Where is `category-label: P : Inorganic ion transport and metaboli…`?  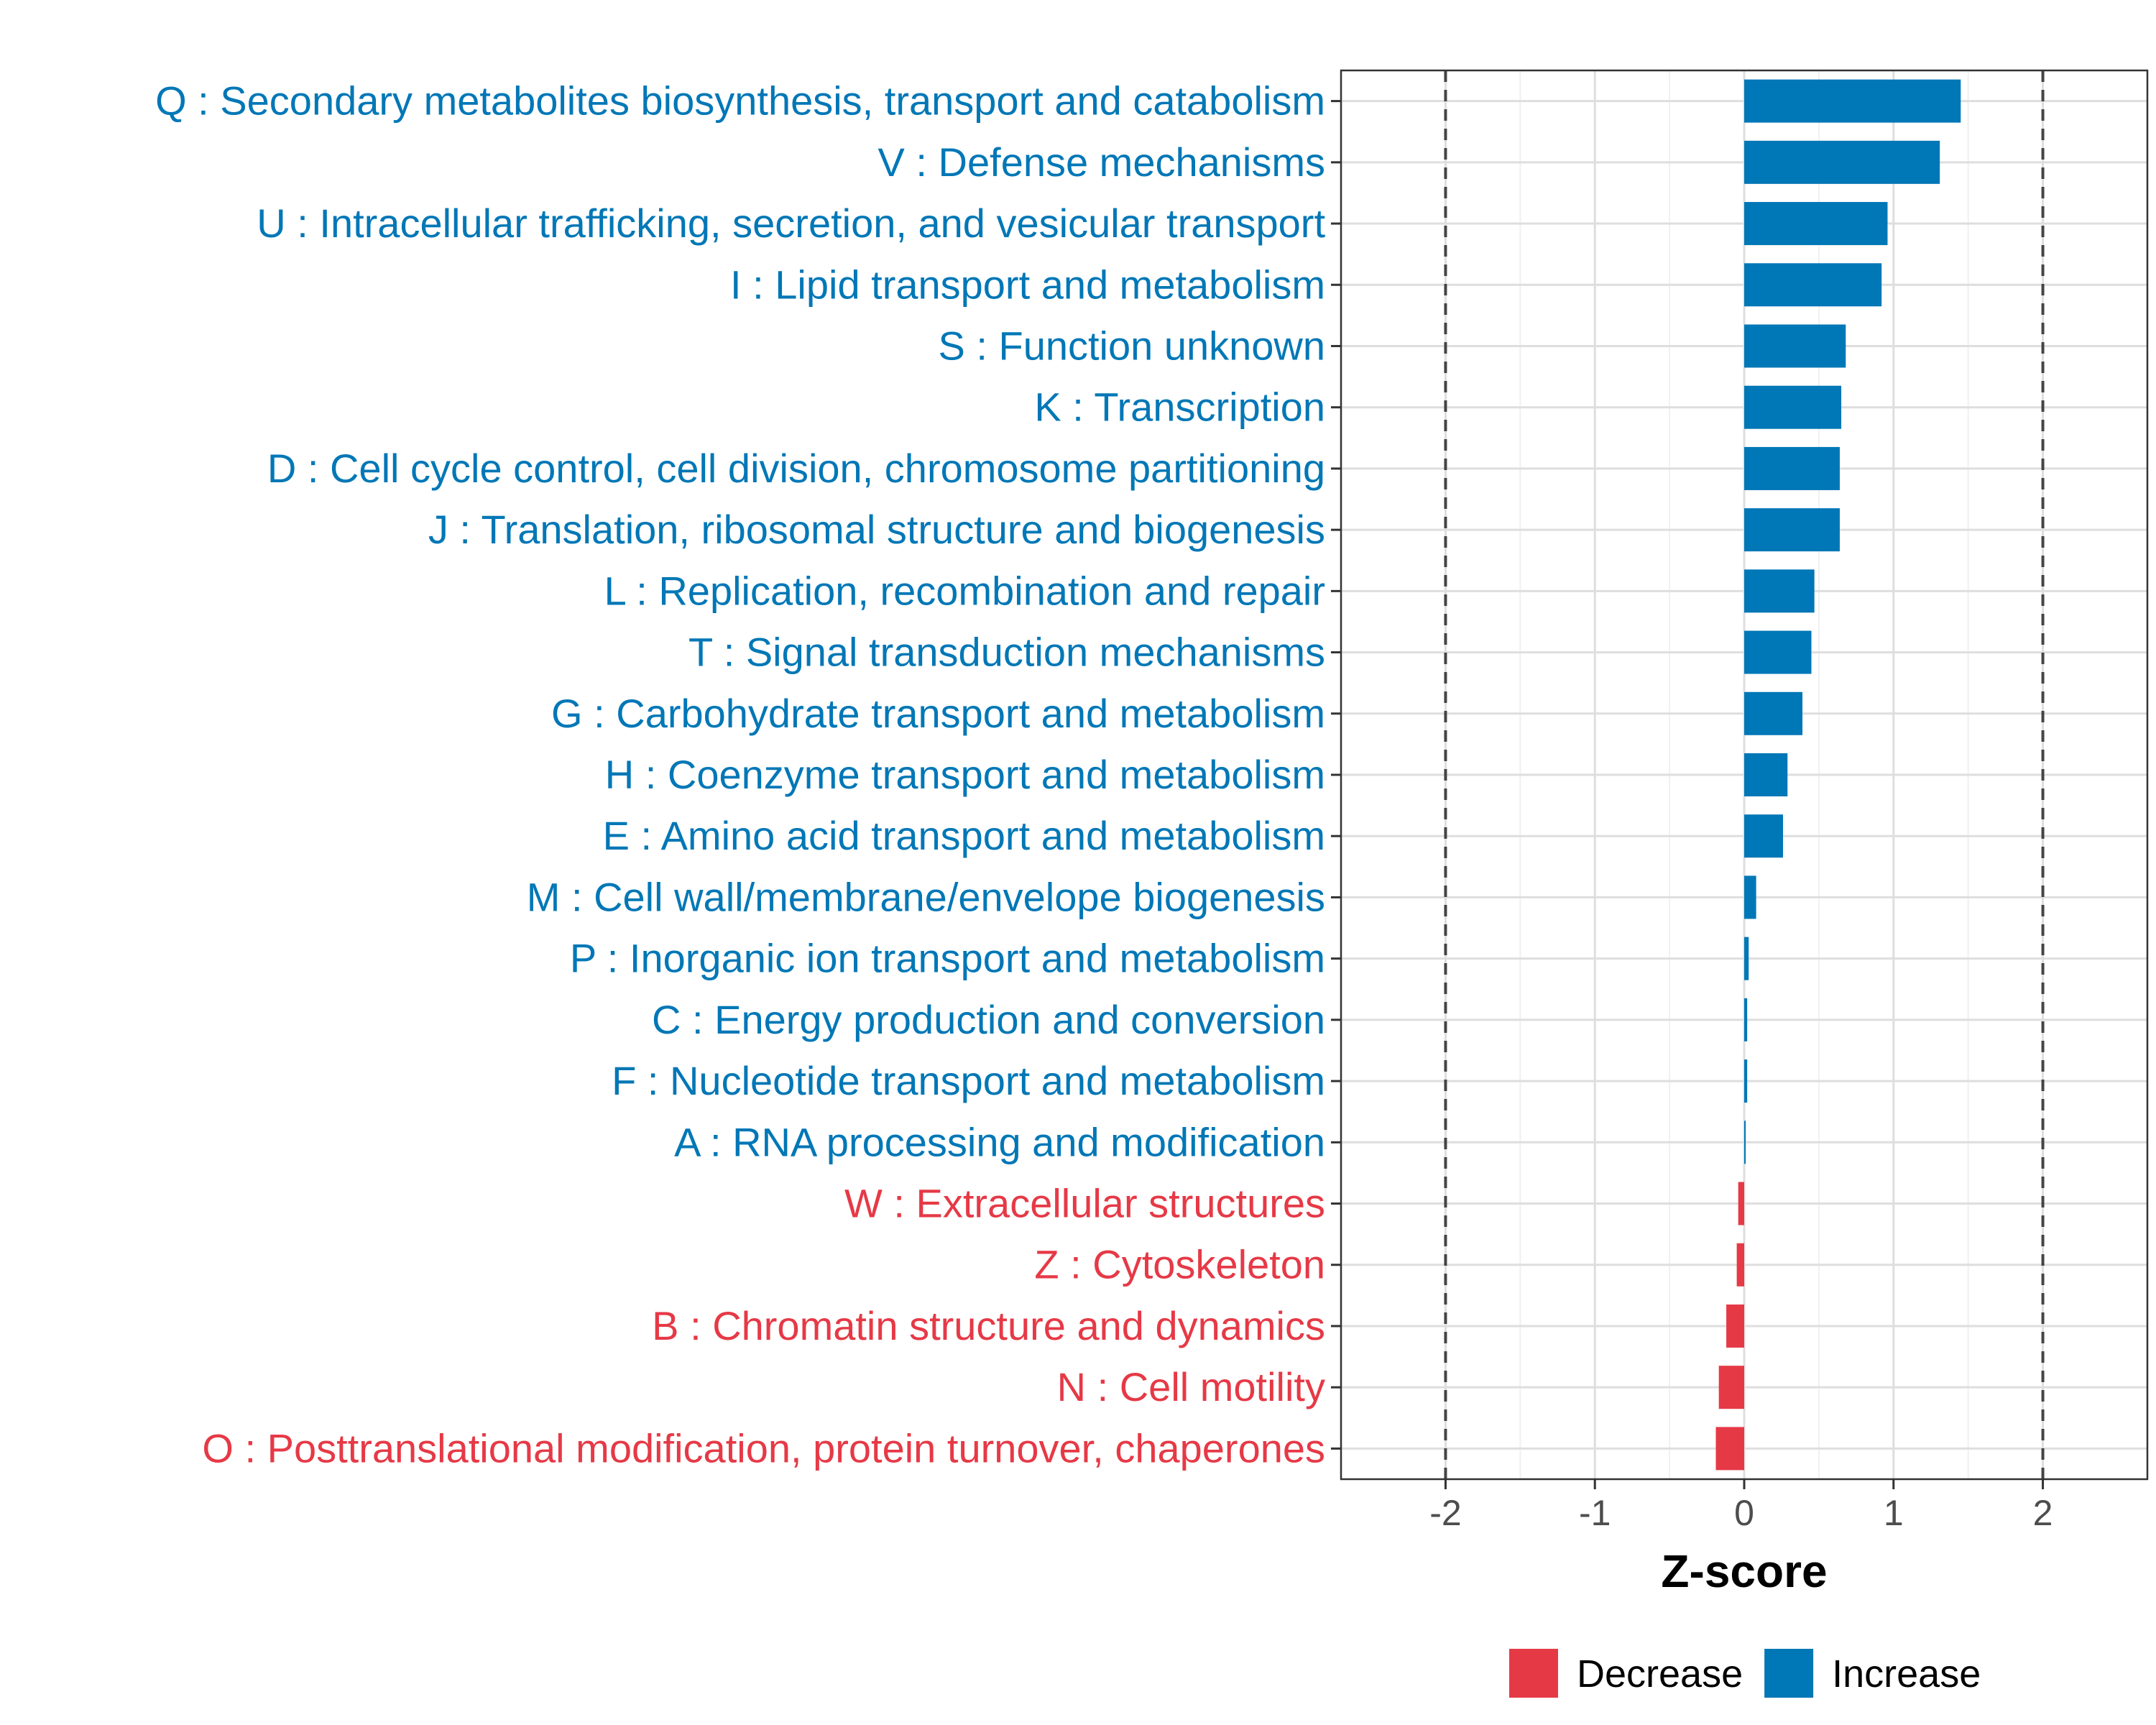 category-label: P : Inorganic ion transport and metaboli… is located at coordinates (947, 958).